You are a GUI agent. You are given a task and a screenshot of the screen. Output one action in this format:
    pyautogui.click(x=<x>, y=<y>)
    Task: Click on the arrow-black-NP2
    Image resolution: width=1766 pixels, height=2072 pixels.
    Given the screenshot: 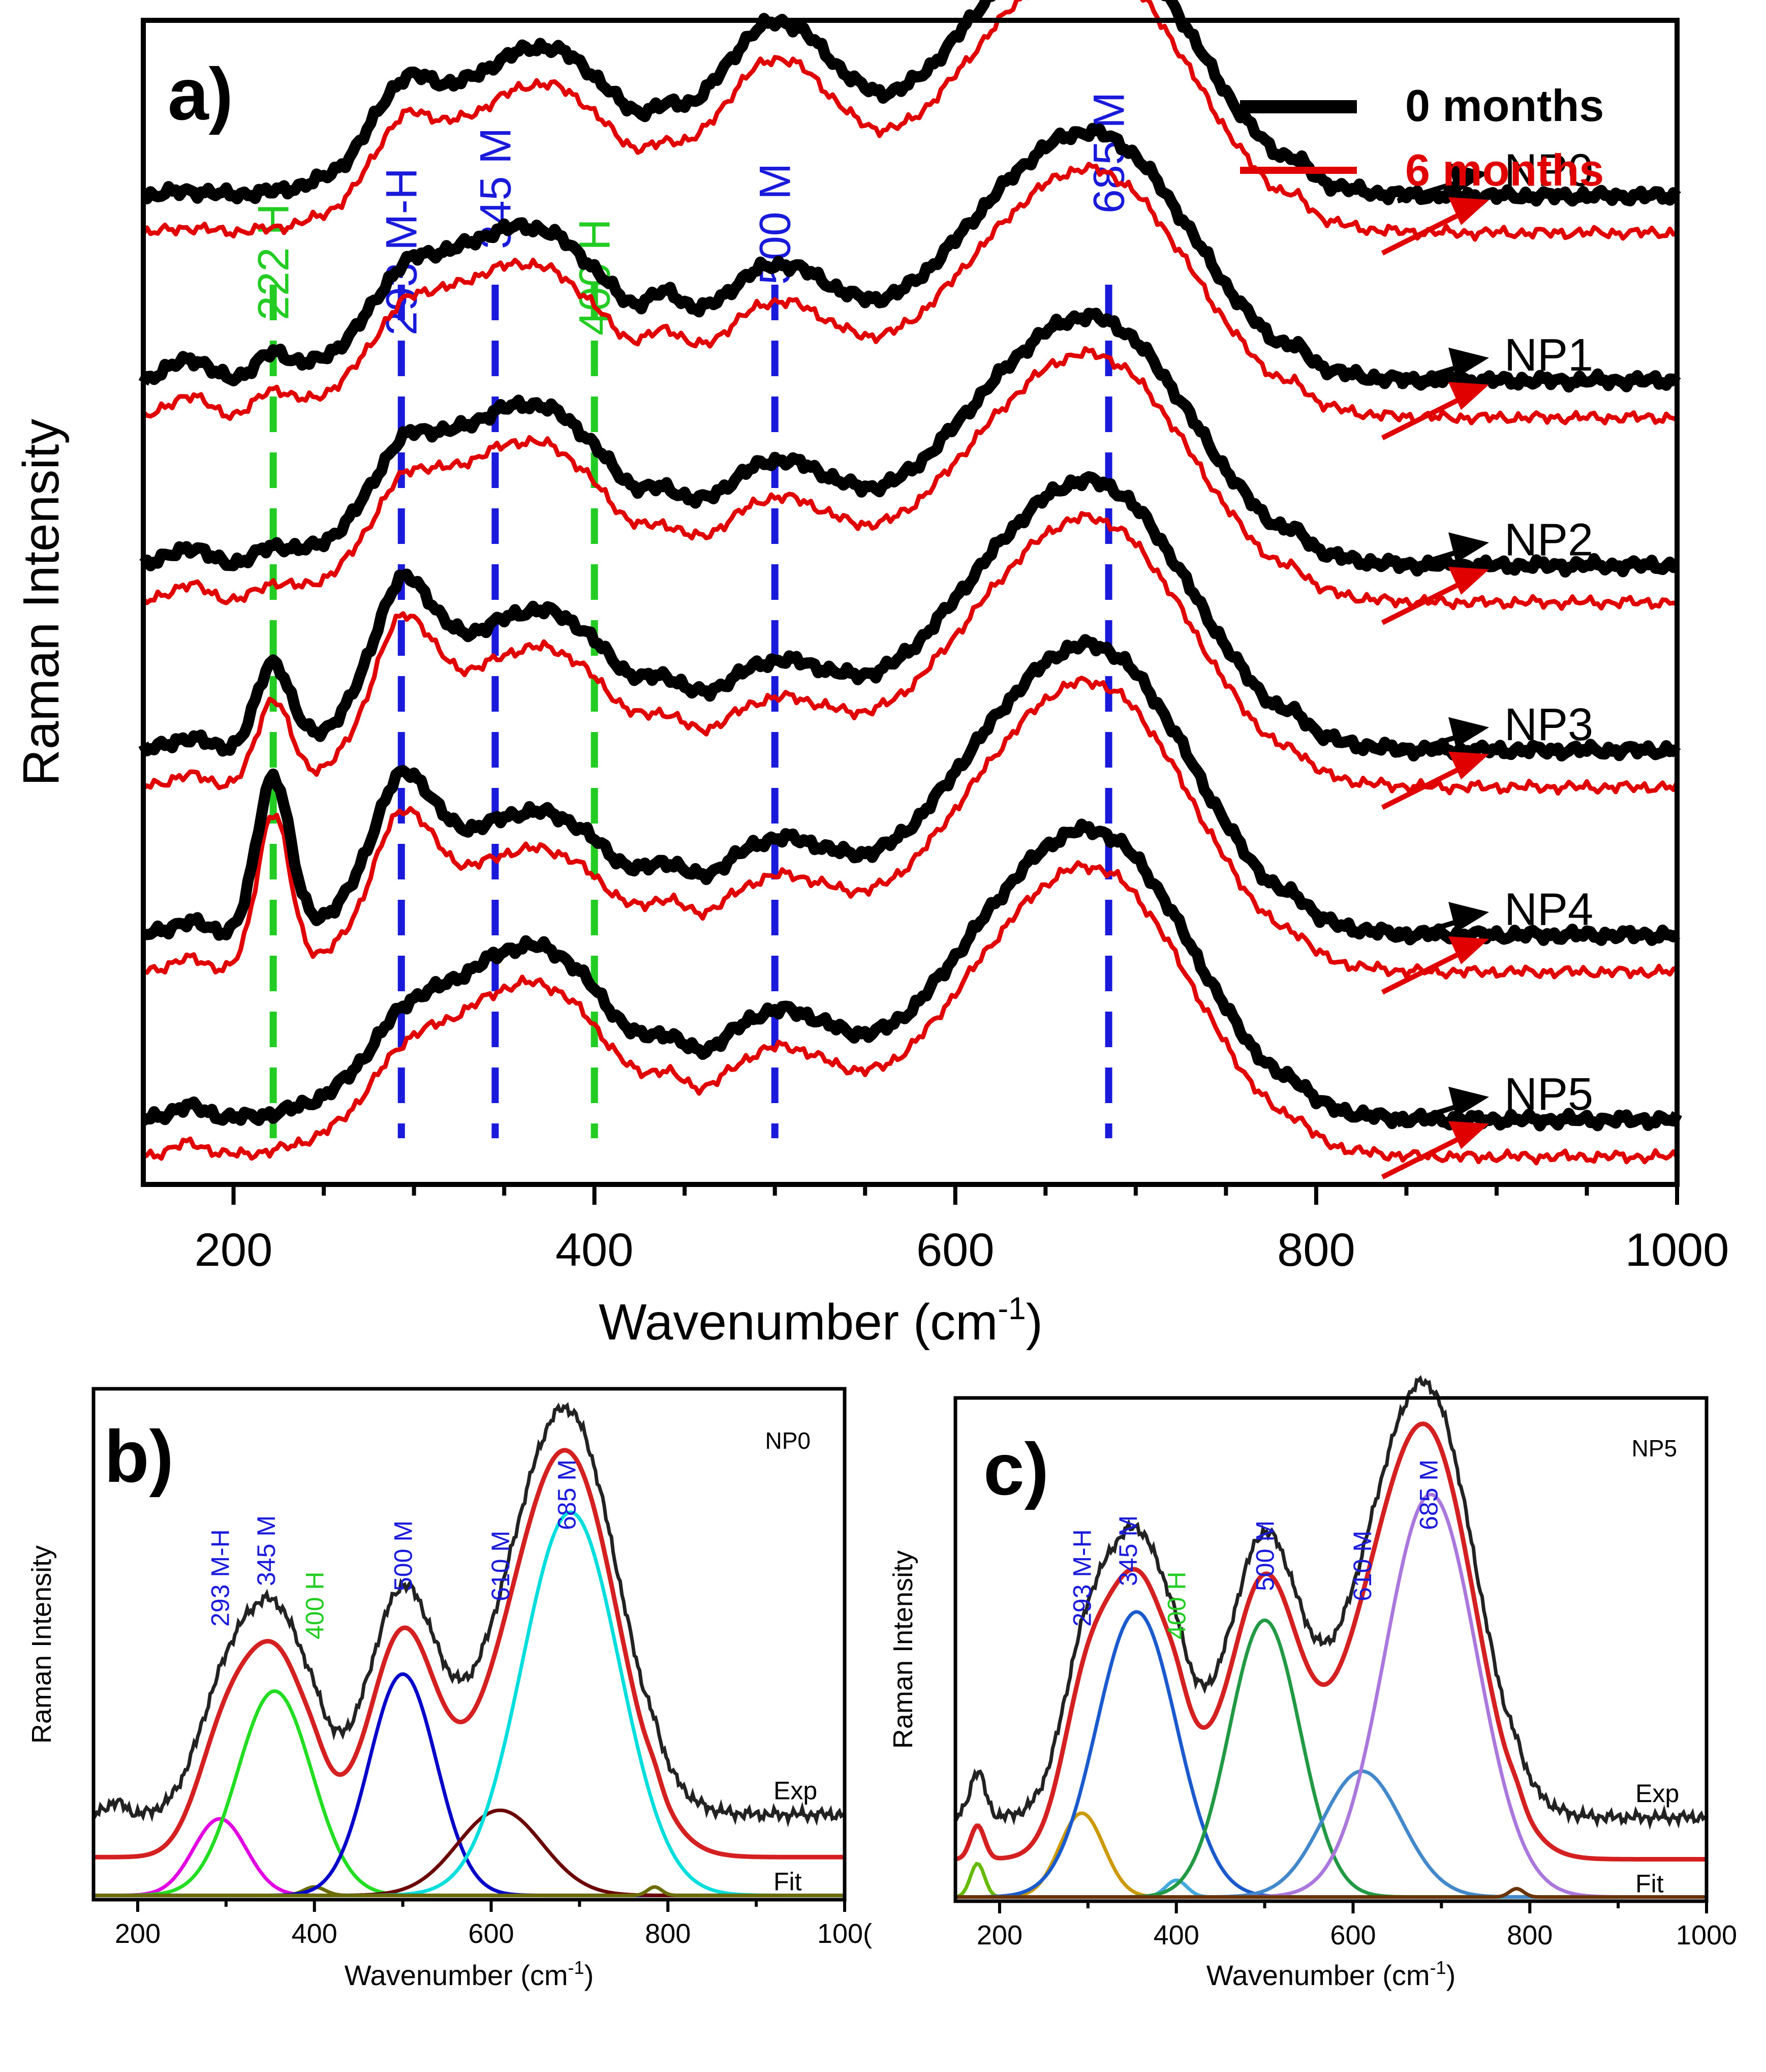 What is the action you would take?
    pyautogui.click(x=1431, y=560)
    